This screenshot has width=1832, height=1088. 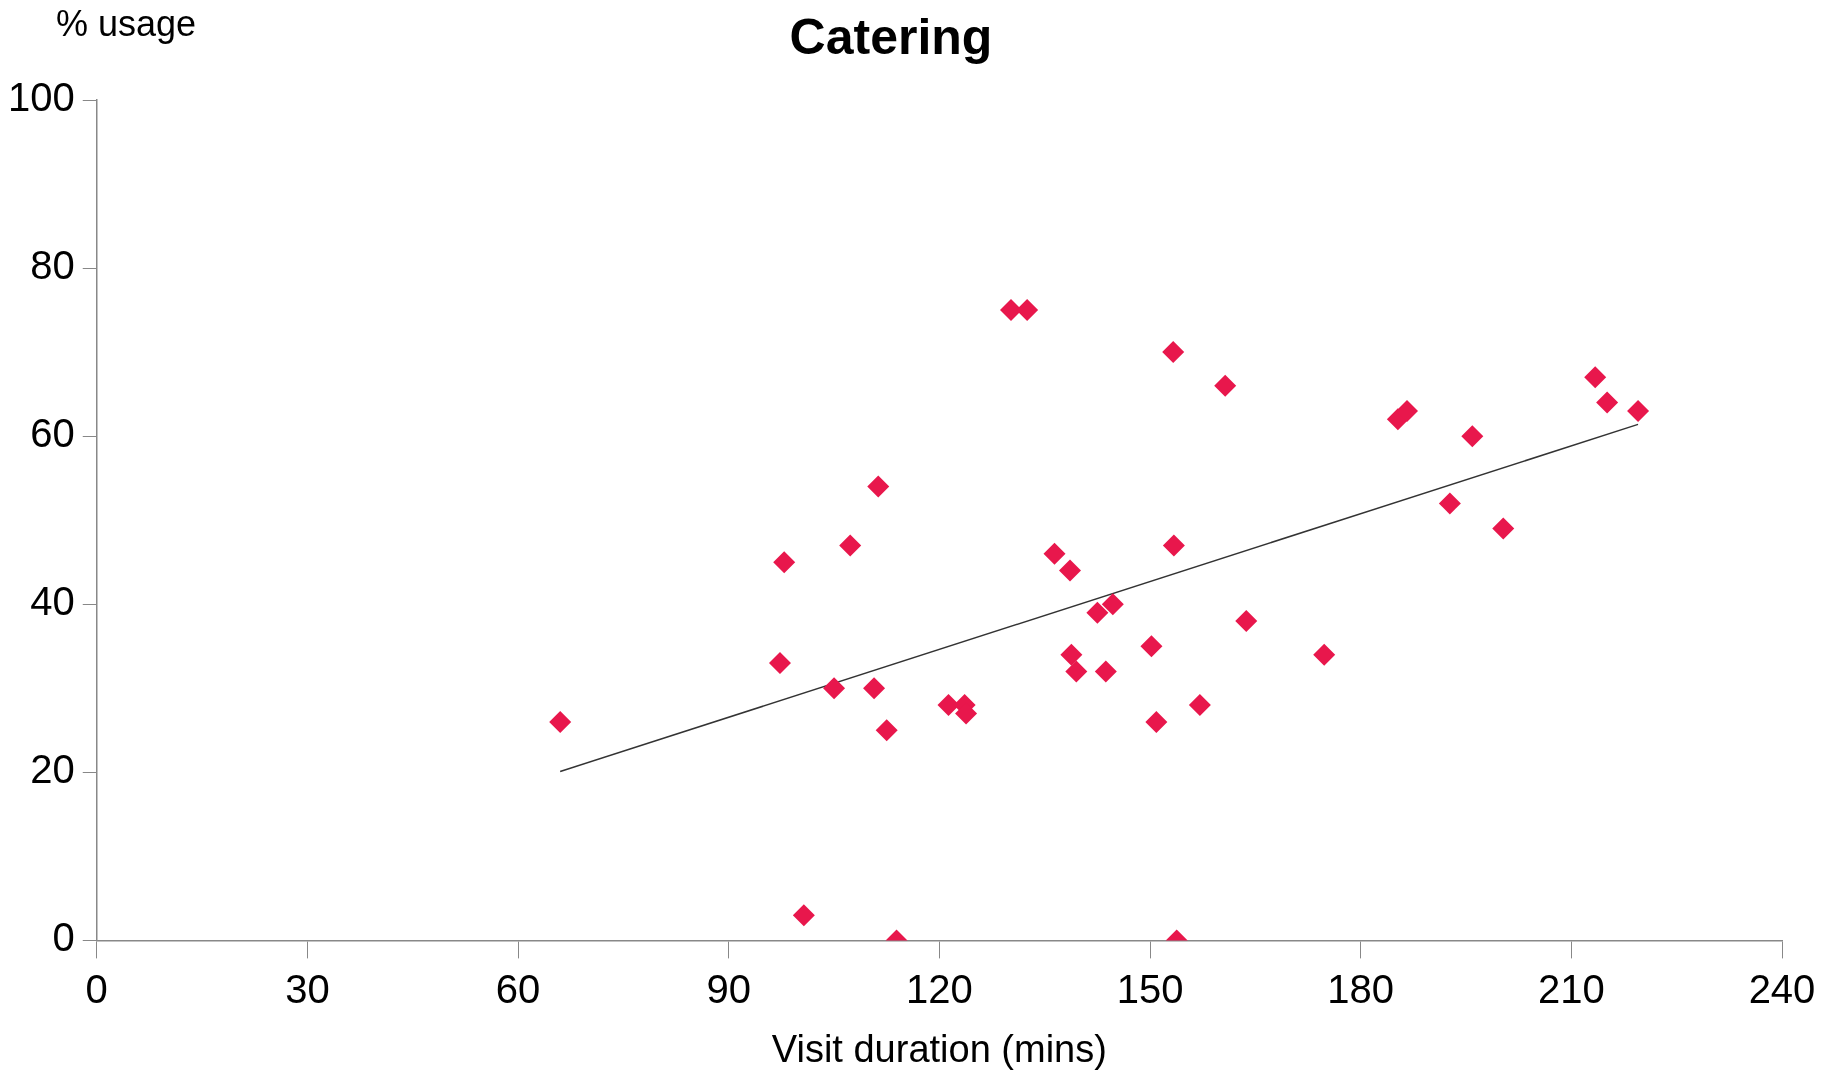 I want to click on x-tick-label: 180, so click(x=1361, y=989).